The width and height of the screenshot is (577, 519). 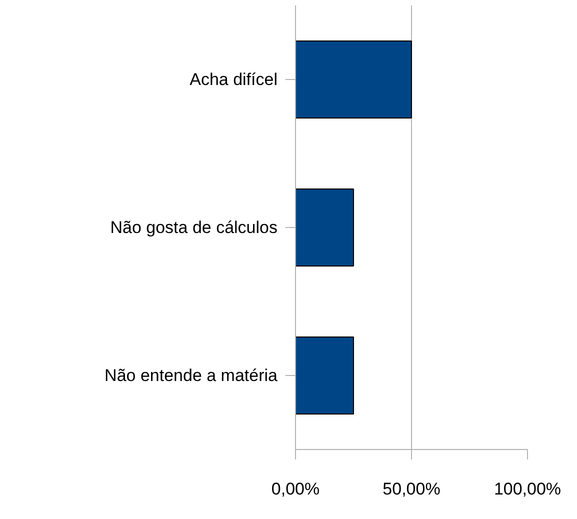 What do you see at coordinates (411, 489) in the screenshot?
I see `x-tick-label: 50,00%` at bounding box center [411, 489].